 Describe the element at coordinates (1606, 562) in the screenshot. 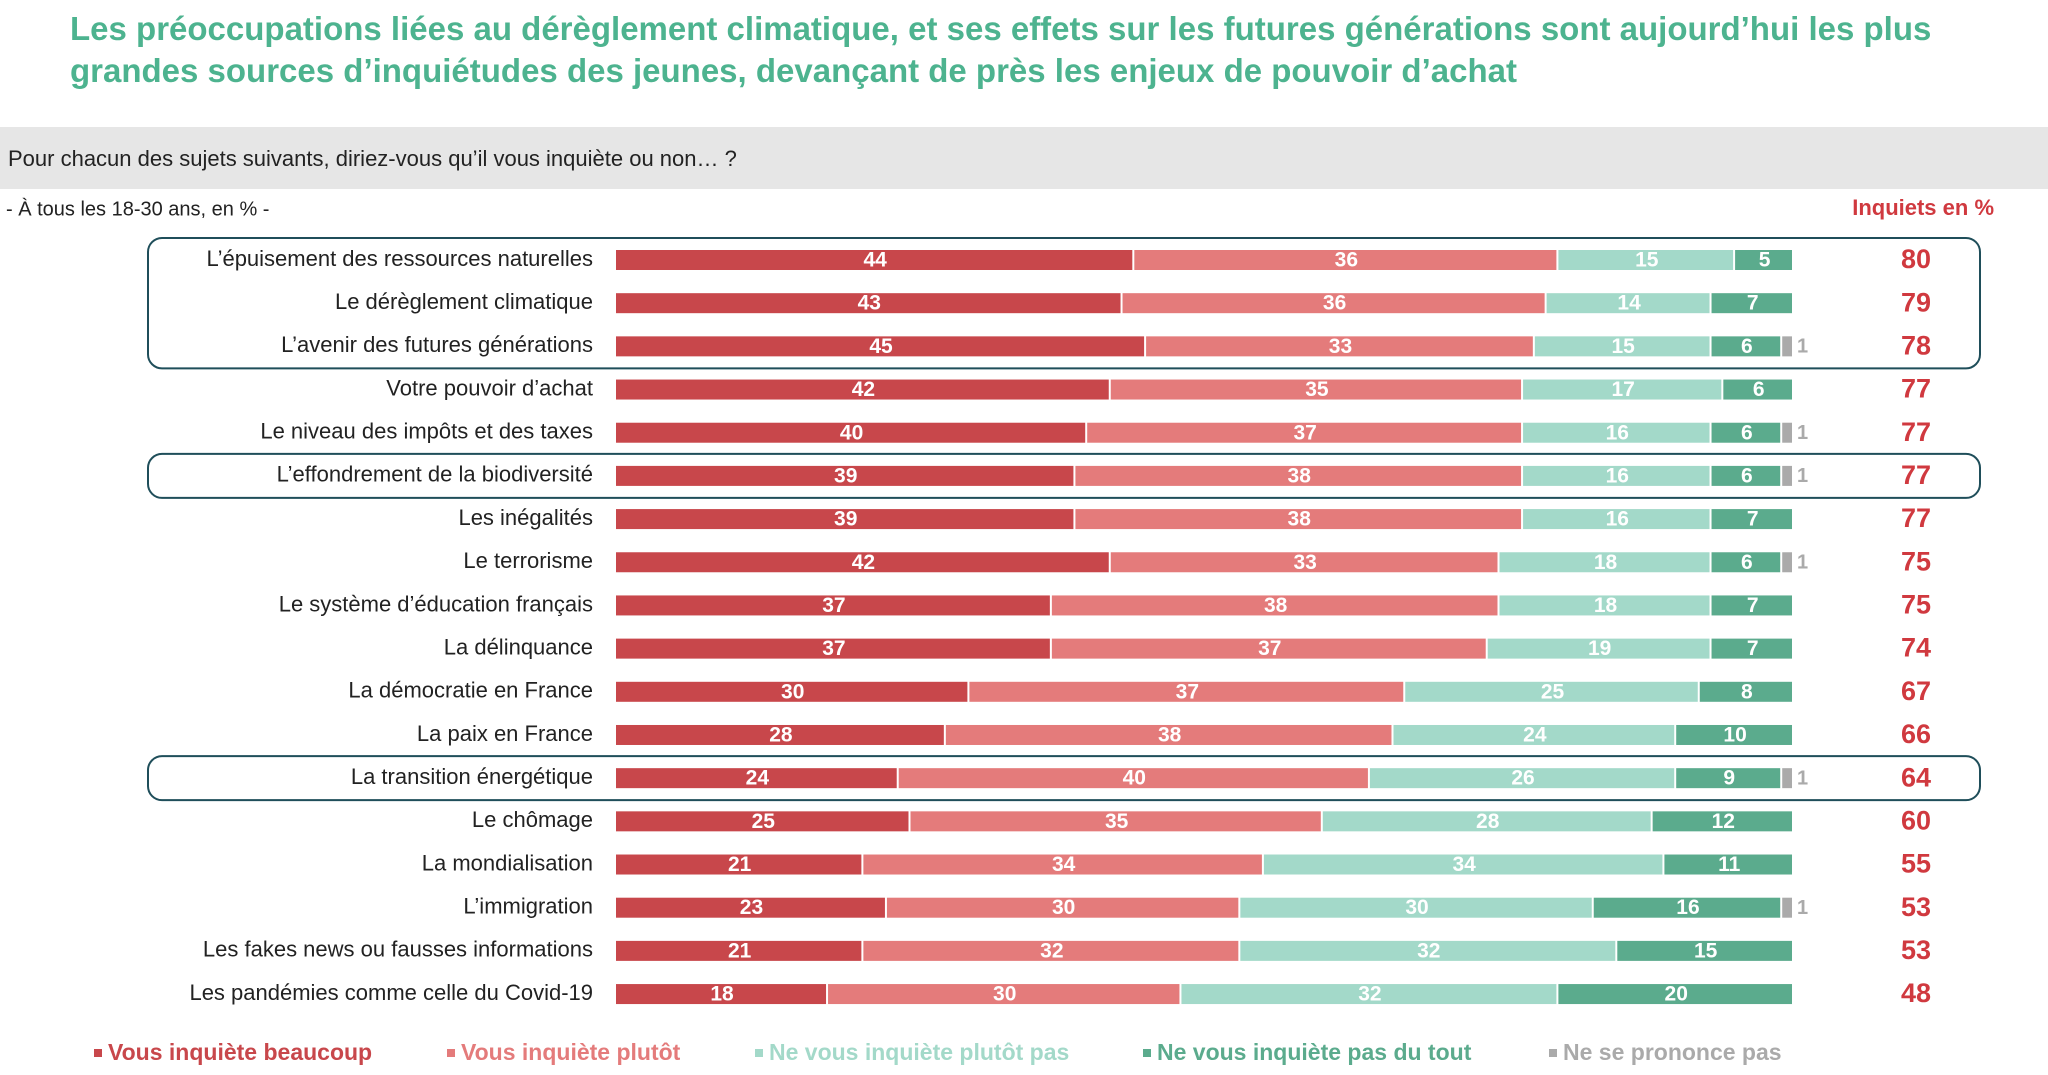

I see `value-label: 18` at that location.